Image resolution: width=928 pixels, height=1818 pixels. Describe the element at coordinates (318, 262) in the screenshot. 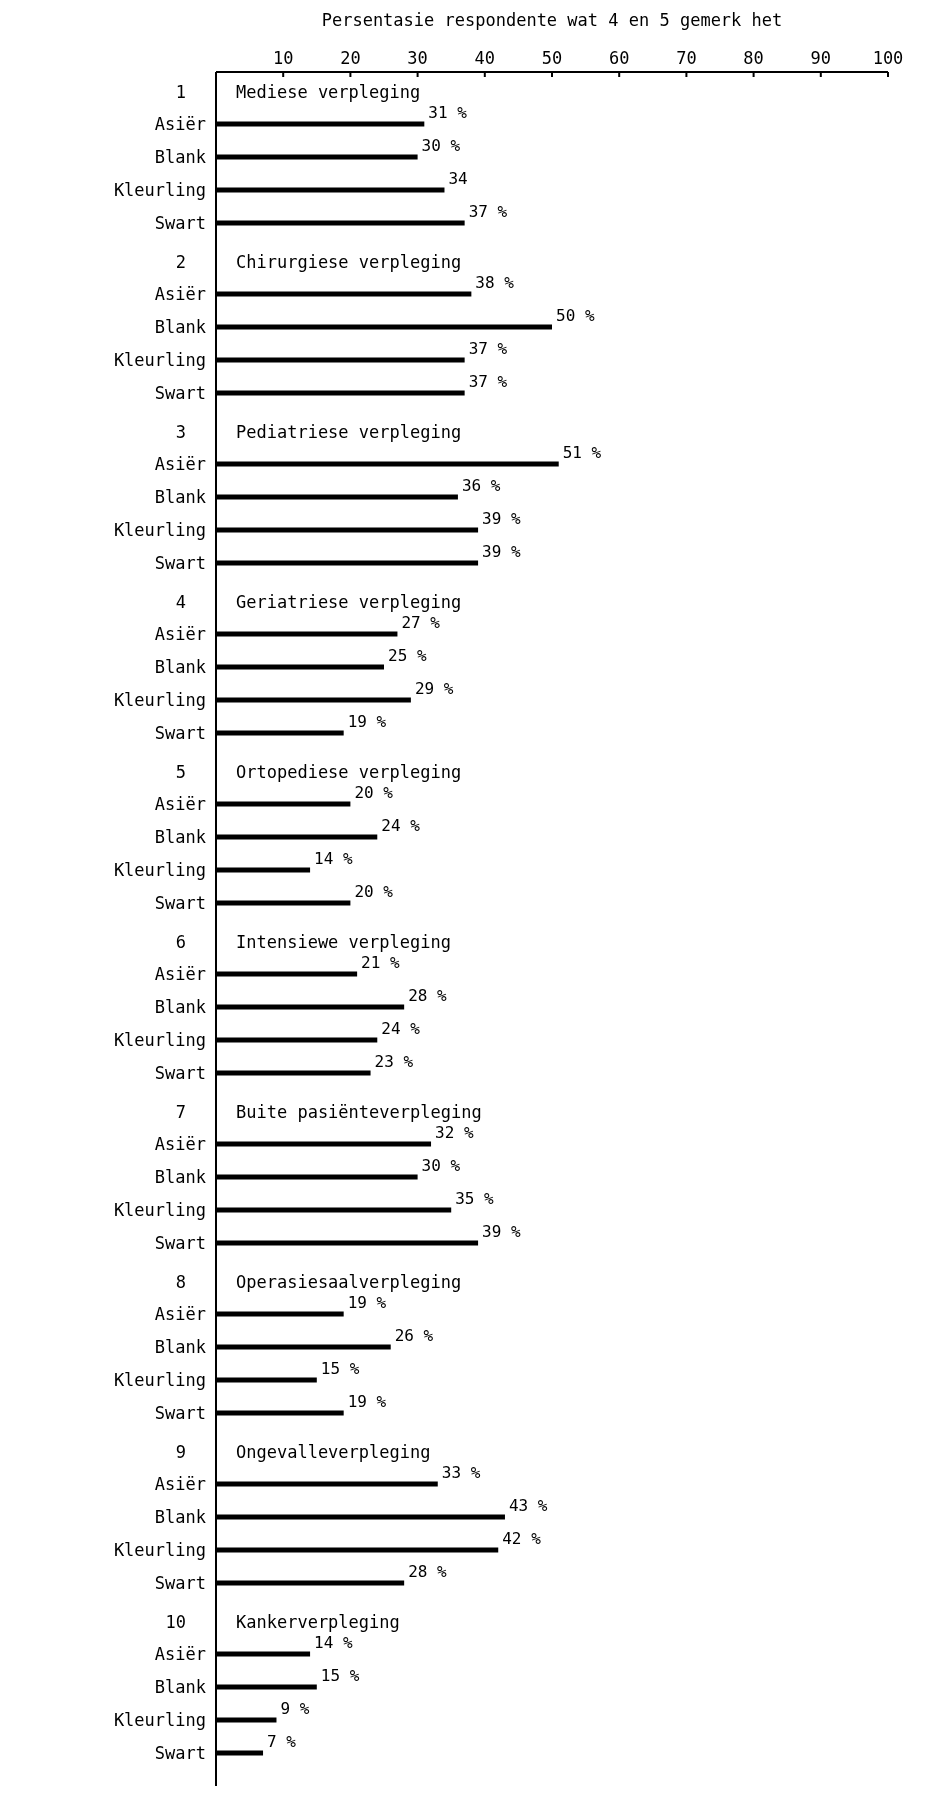

I see `category-label: 2 Chirurgiese verpleging` at that location.